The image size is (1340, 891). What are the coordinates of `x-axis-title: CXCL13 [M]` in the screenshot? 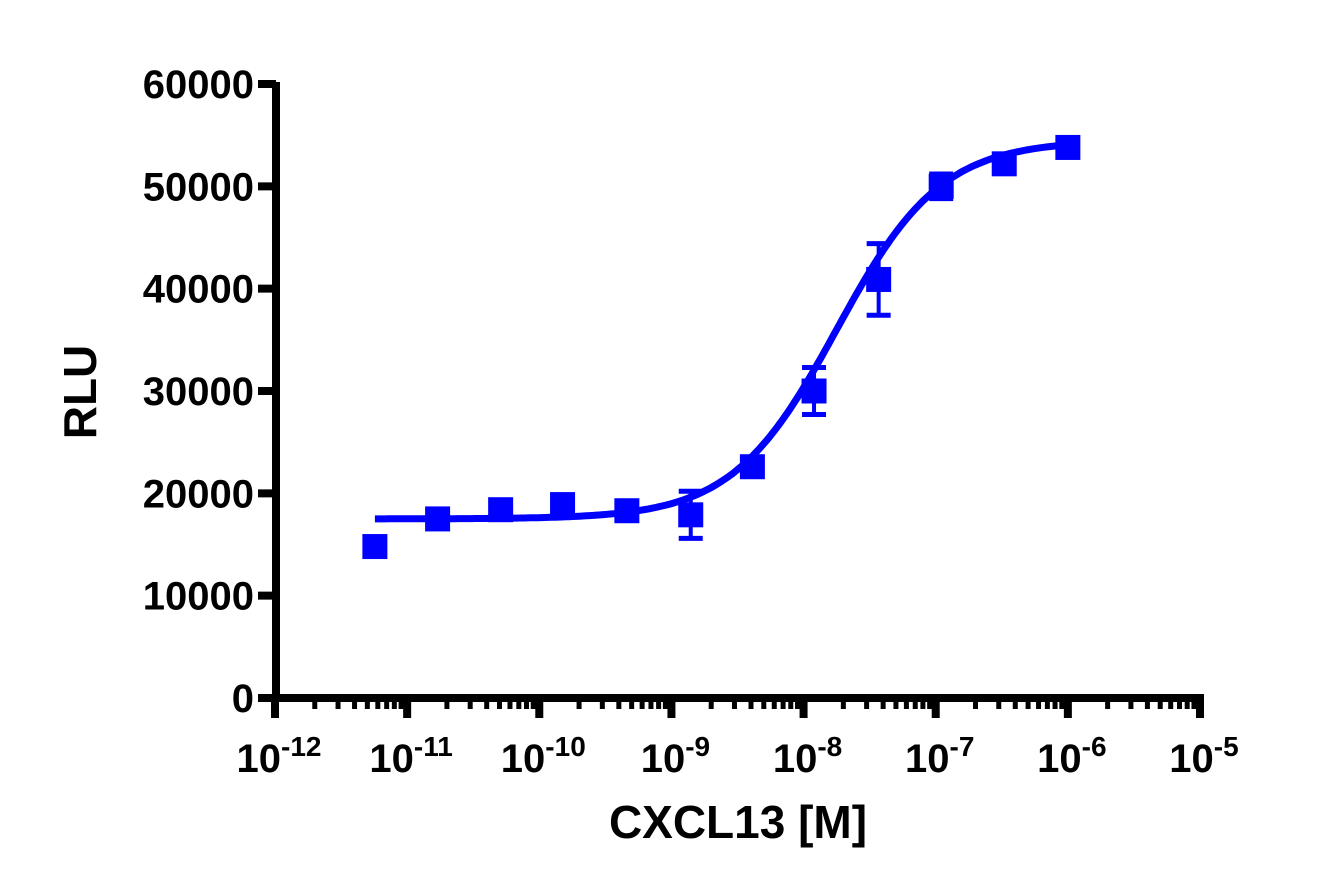 It's located at (738, 822).